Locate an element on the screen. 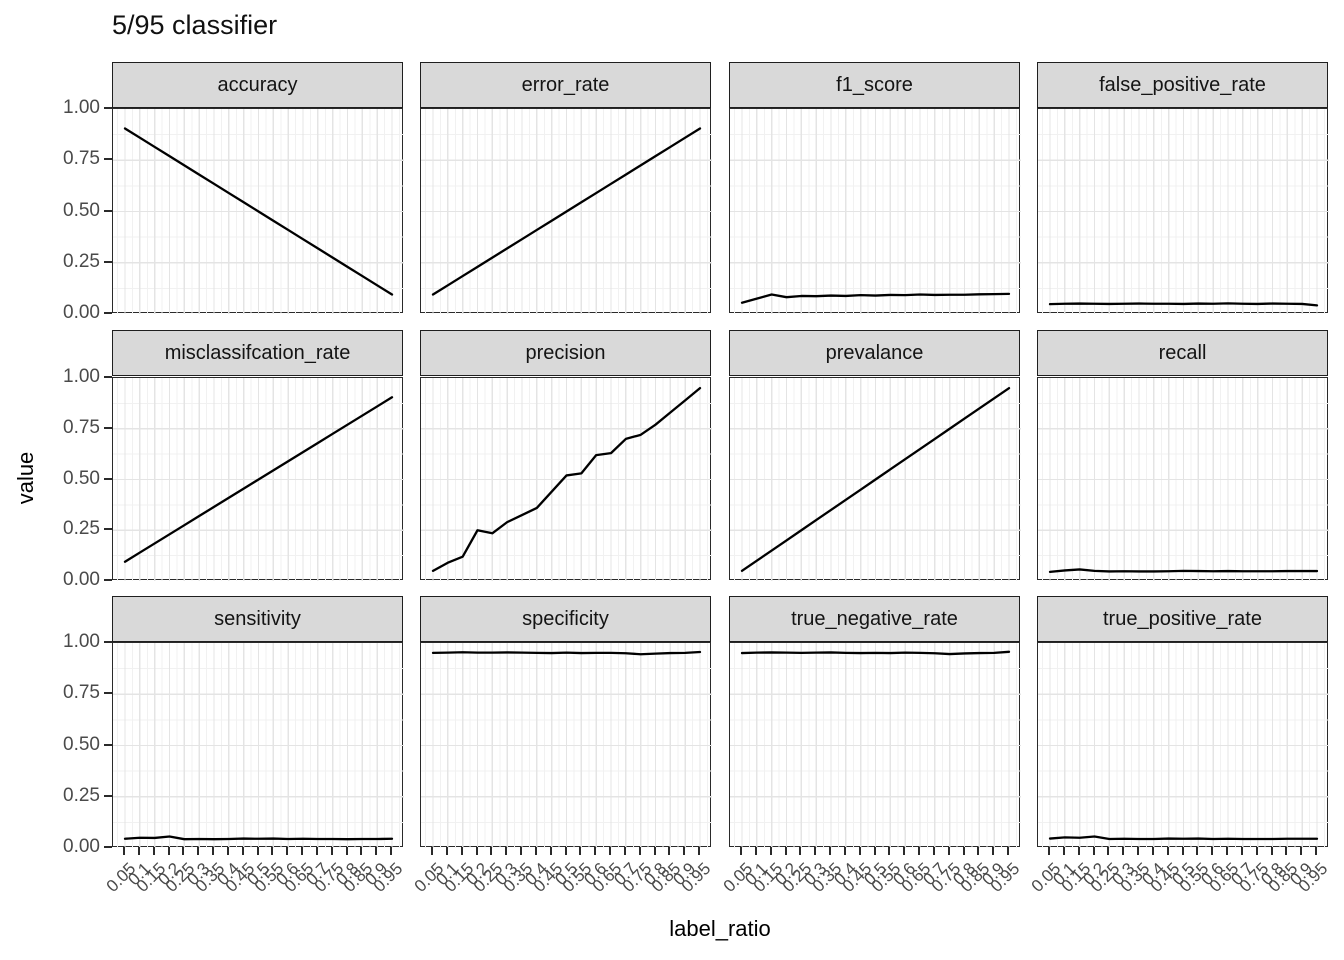 This screenshot has height=960, width=1344. facet-strip: prevalance is located at coordinates (874, 353).